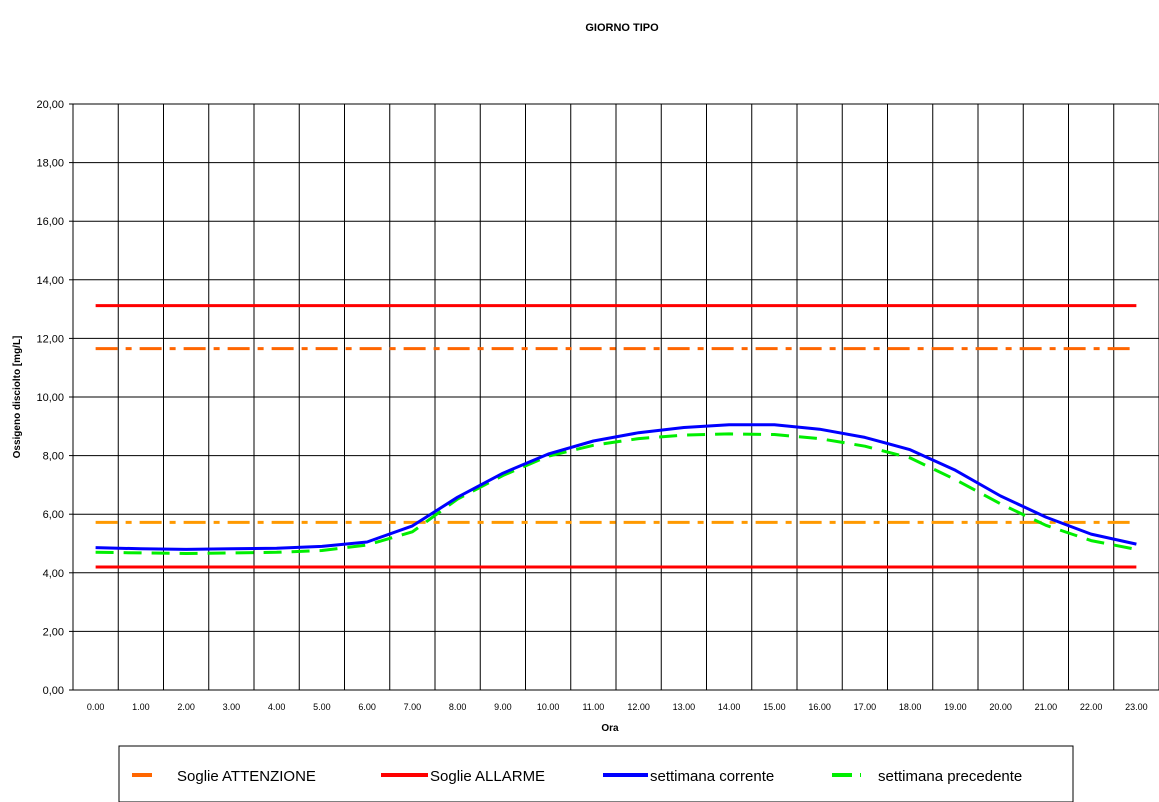 Image resolution: width=1159 pixels, height=802 pixels. Describe the element at coordinates (50, 339) in the screenshot. I see `y-tick-label: 12,00` at that location.